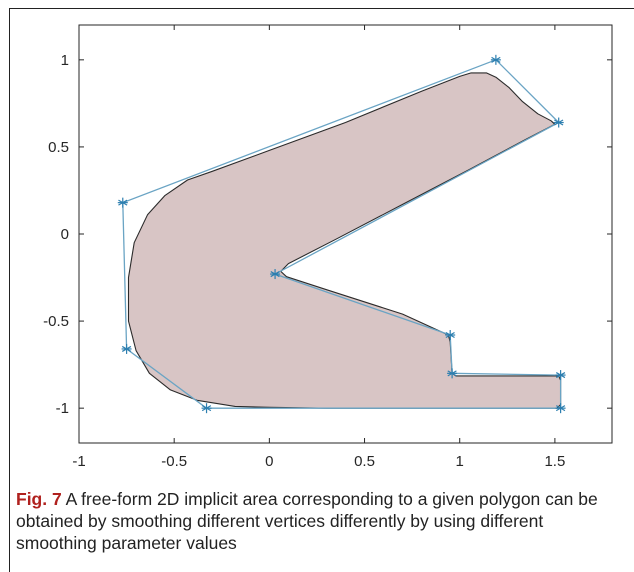 The width and height of the screenshot is (634, 572). I want to click on caption-label: Fig. 7, so click(39, 499).